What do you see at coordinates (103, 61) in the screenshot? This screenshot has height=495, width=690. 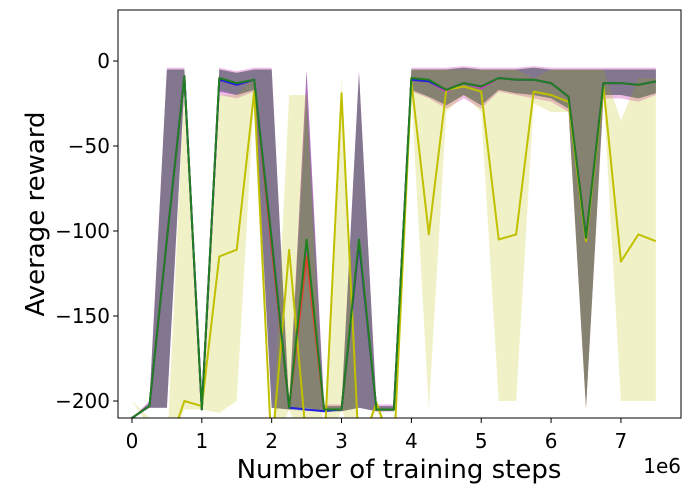 I see `y-tick-label: 0` at bounding box center [103, 61].